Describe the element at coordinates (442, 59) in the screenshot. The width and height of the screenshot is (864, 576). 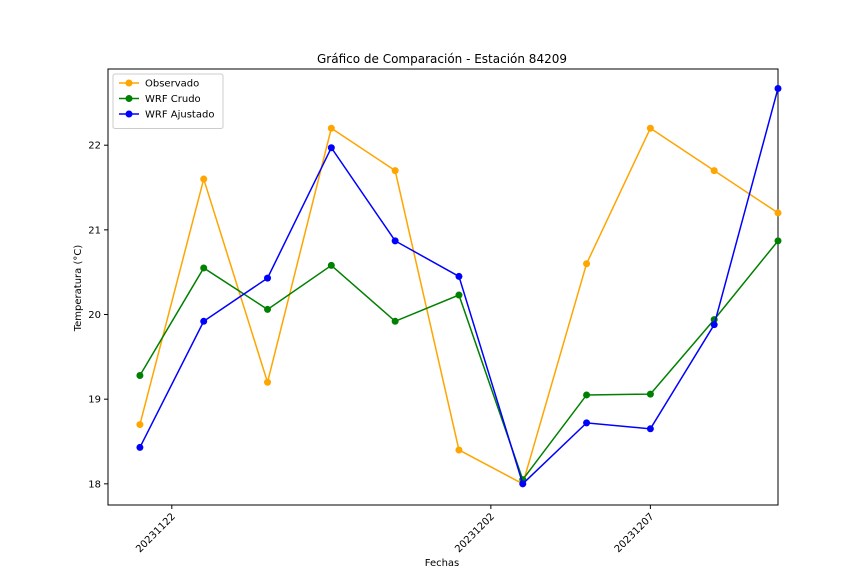
I see `chart-title: Gráfico de Comparación - Estación 84209` at that location.